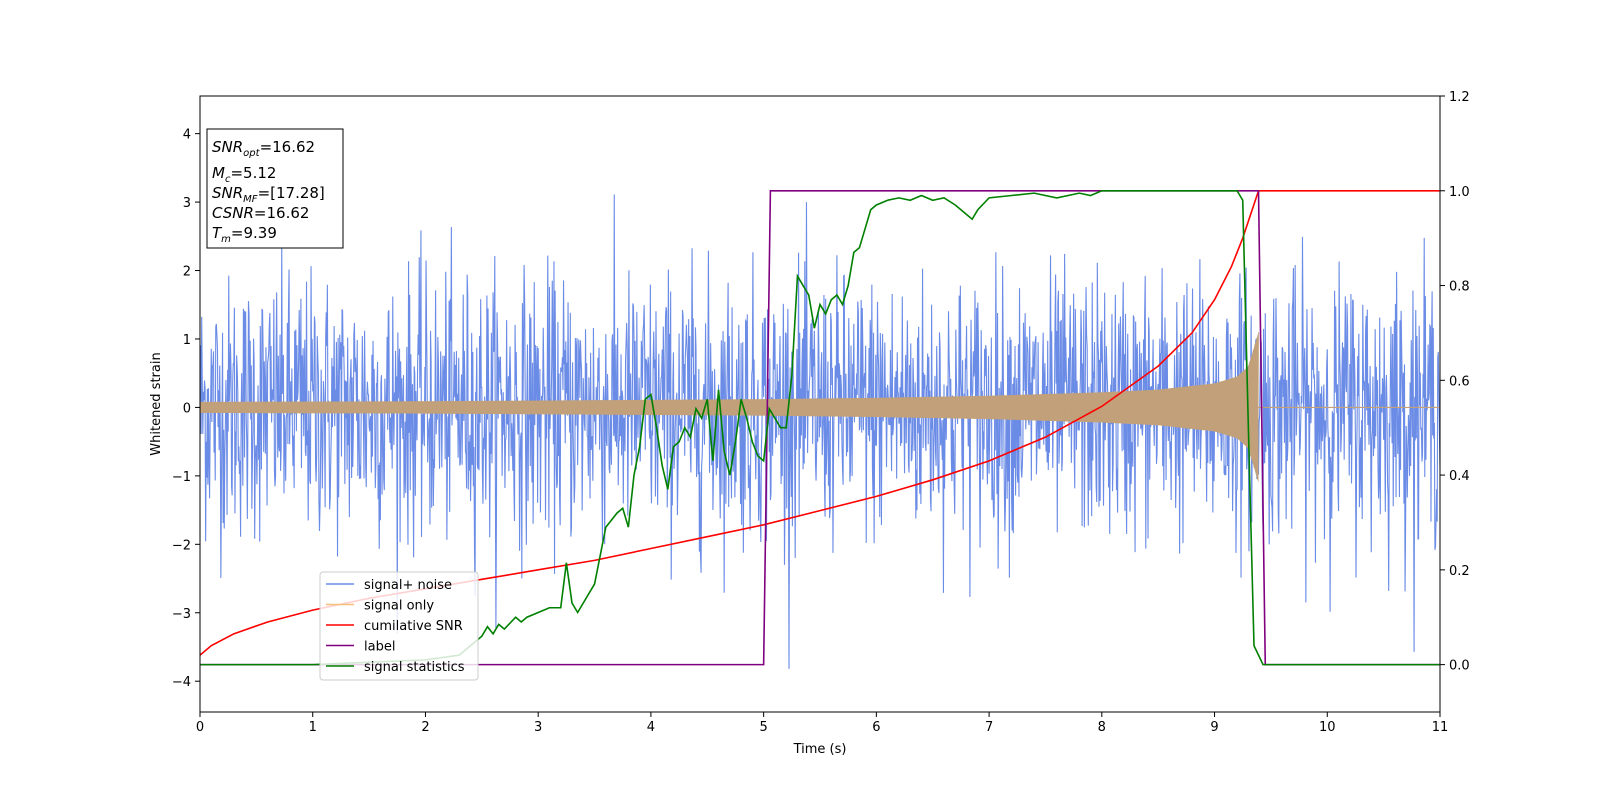 This screenshot has height=800, width=1600. What do you see at coordinates (1214, 727) in the screenshot?
I see `x-tick-label: 9` at bounding box center [1214, 727].